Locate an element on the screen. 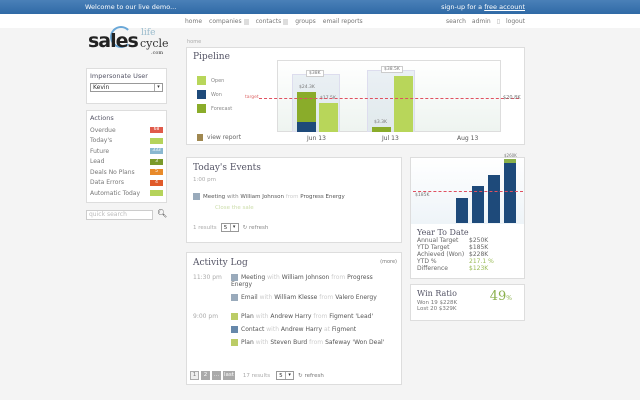 This screenshot has width=640, height=400. nav-search: search is located at coordinates (455, 21).